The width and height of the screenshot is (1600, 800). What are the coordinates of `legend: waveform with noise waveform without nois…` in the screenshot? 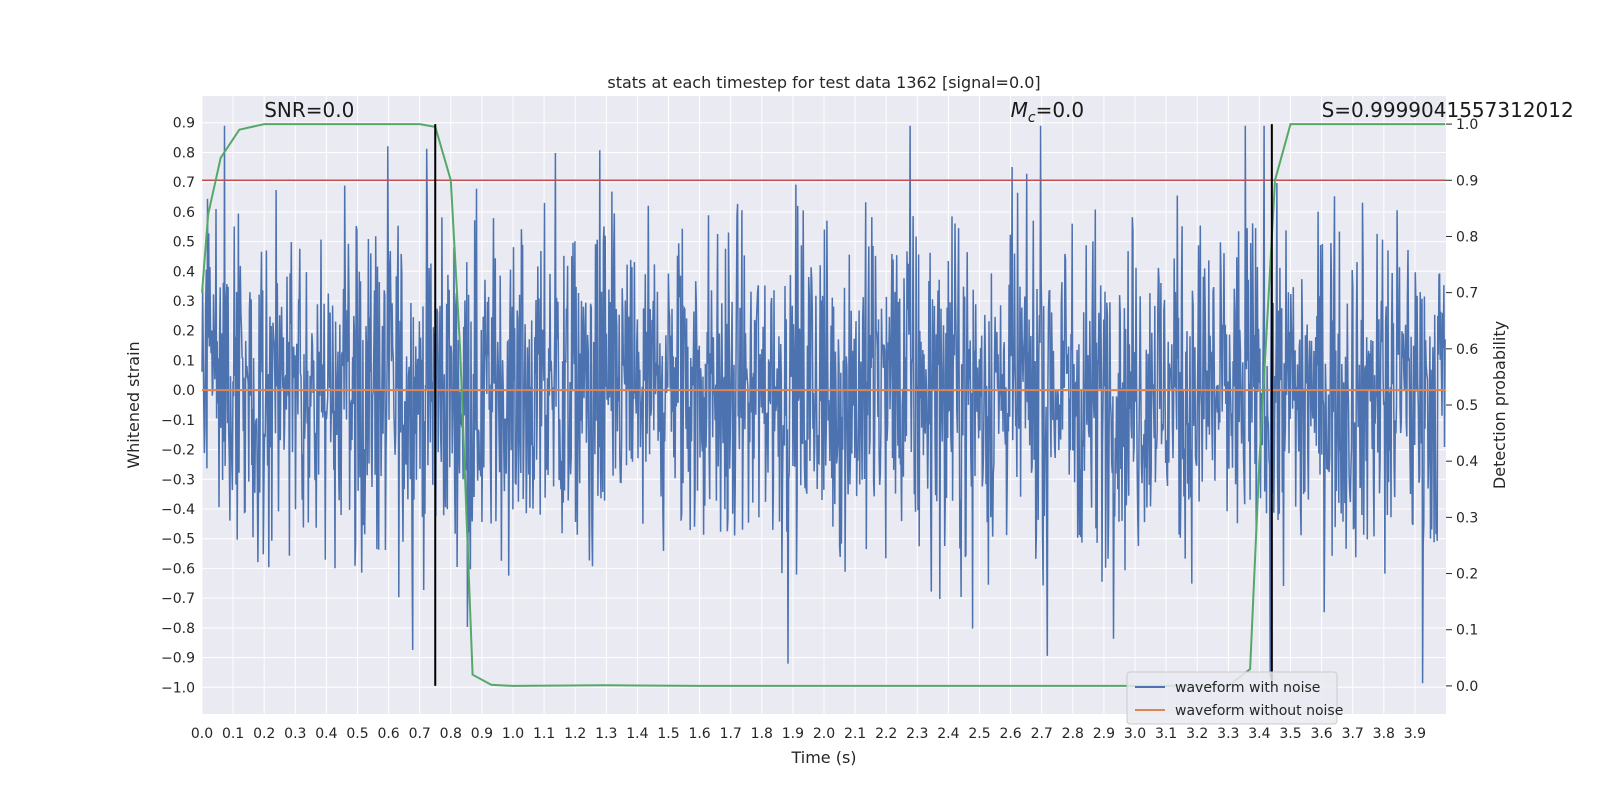 It's located at (1234, 698).